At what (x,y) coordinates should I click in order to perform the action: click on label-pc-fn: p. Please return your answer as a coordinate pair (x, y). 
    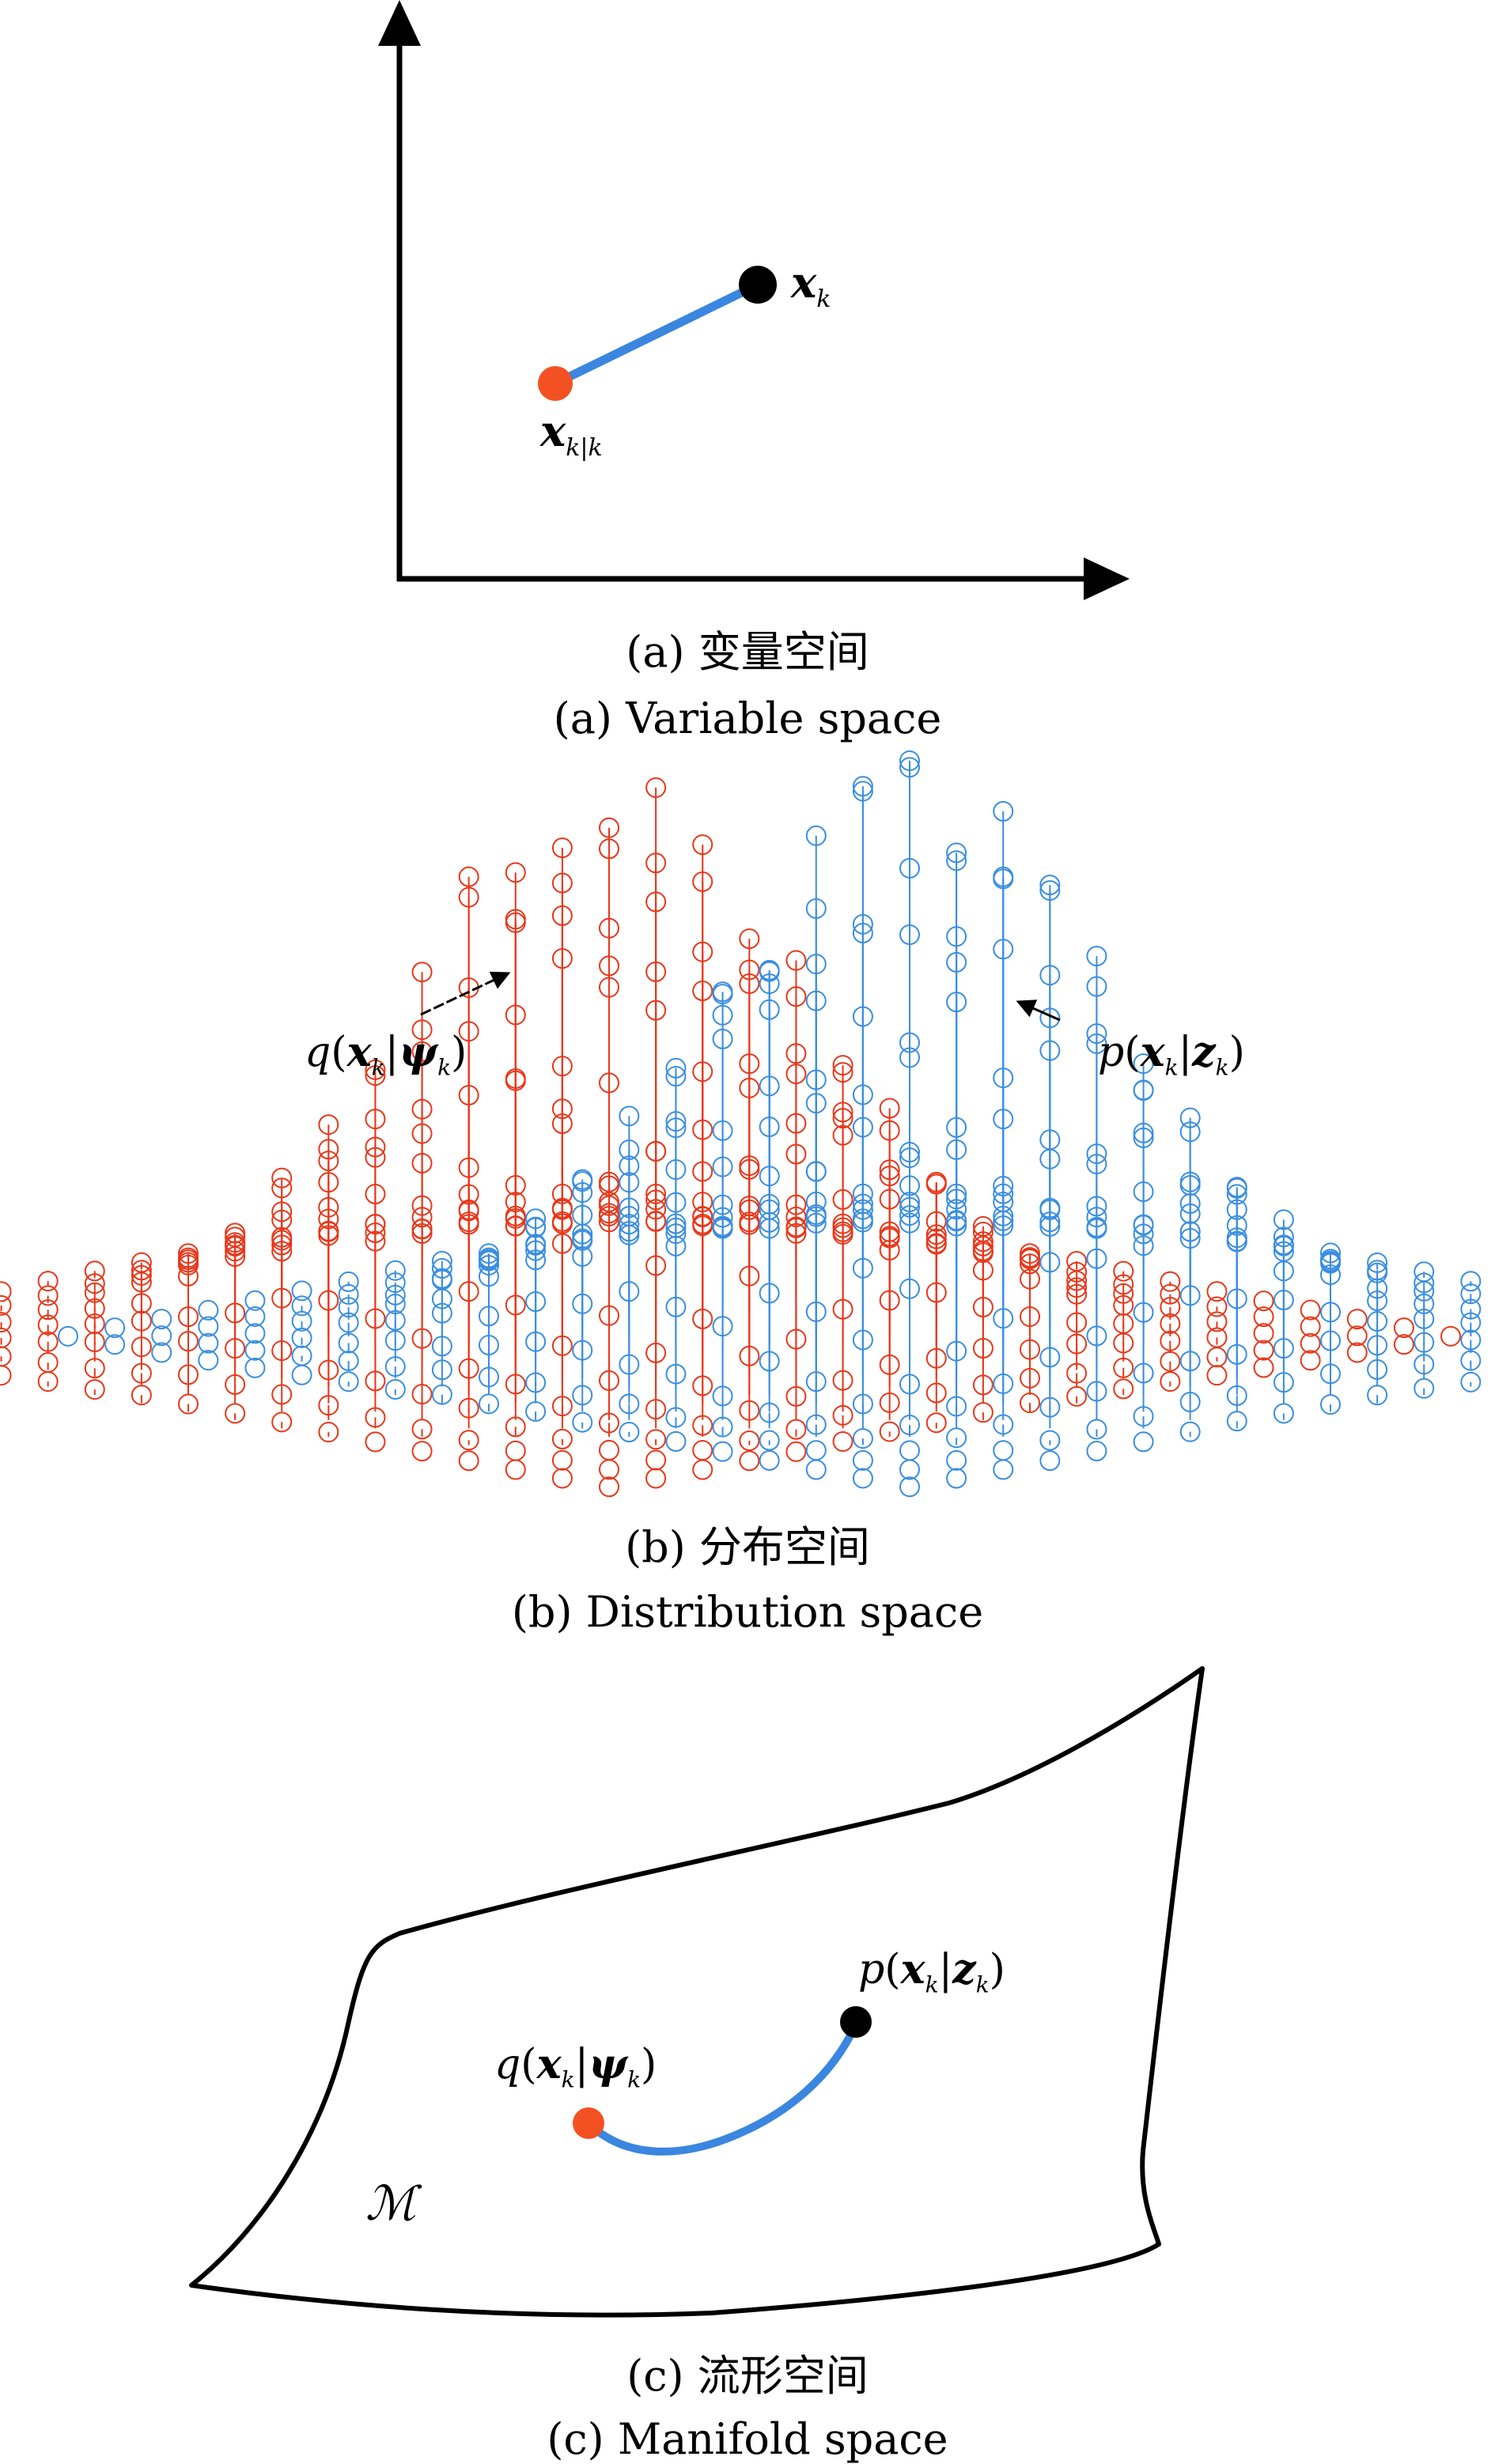
    Looking at the image, I should click on (872, 1969).